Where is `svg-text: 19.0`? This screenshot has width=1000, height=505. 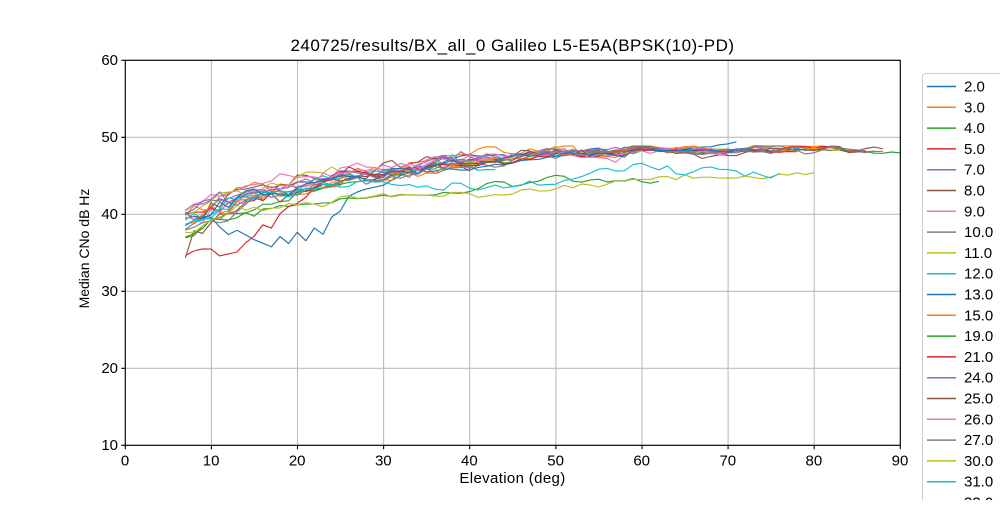
svg-text: 19.0 is located at coordinates (978, 336).